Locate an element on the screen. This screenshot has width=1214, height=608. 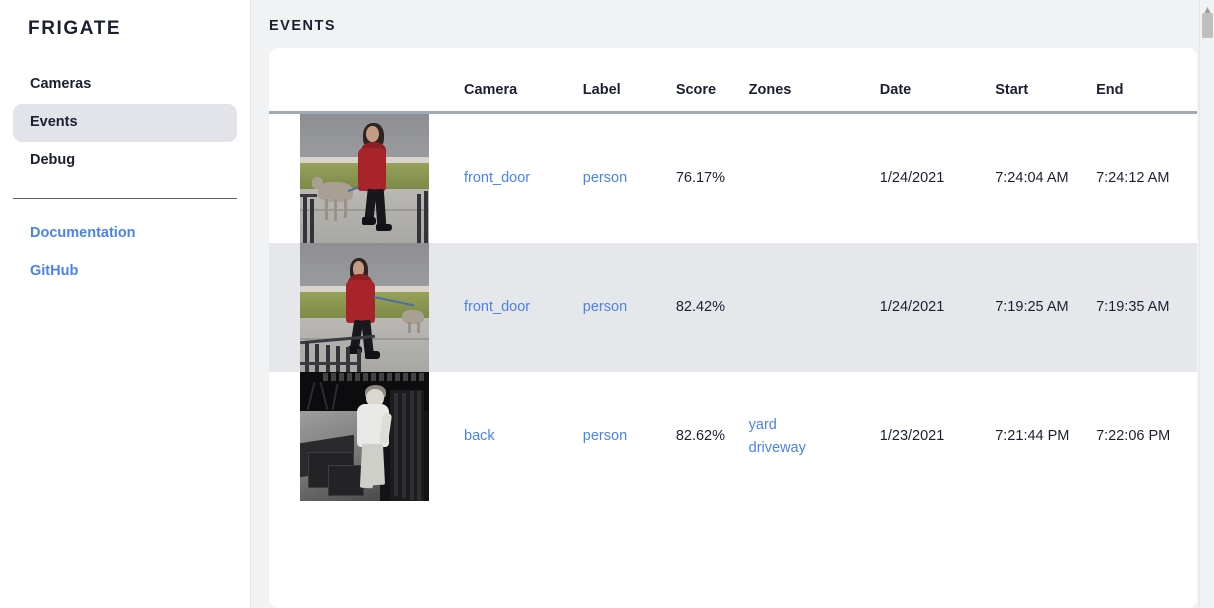
table-header-row: Camera Label Score Zones Date Start End is located at coordinates (733, 81).